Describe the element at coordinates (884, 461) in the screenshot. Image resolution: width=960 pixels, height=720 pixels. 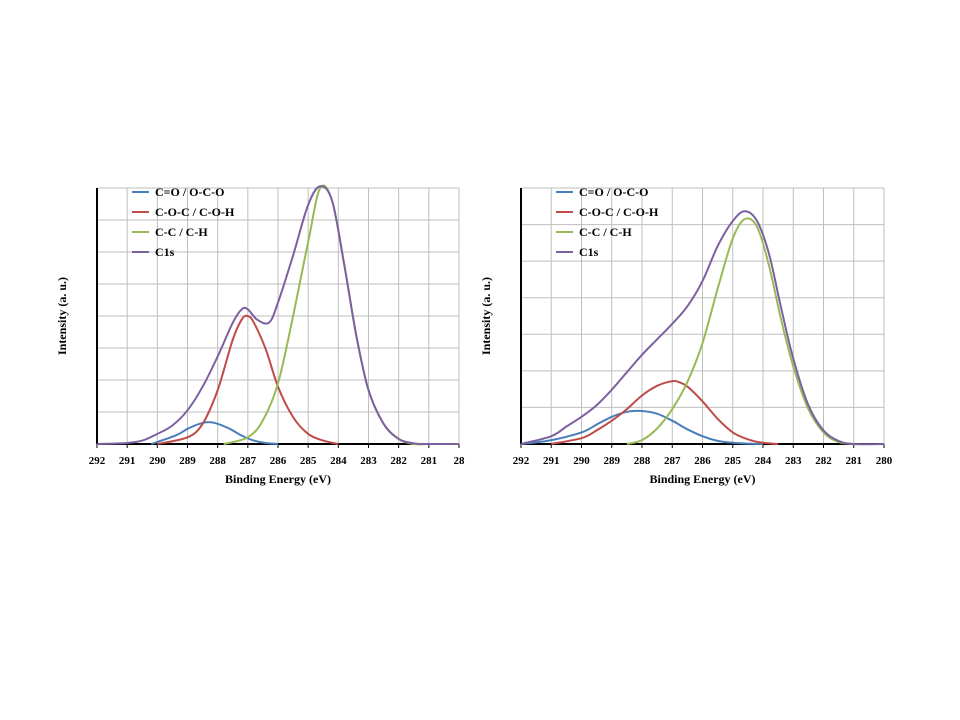
I see `x-tick-label: 280` at that location.